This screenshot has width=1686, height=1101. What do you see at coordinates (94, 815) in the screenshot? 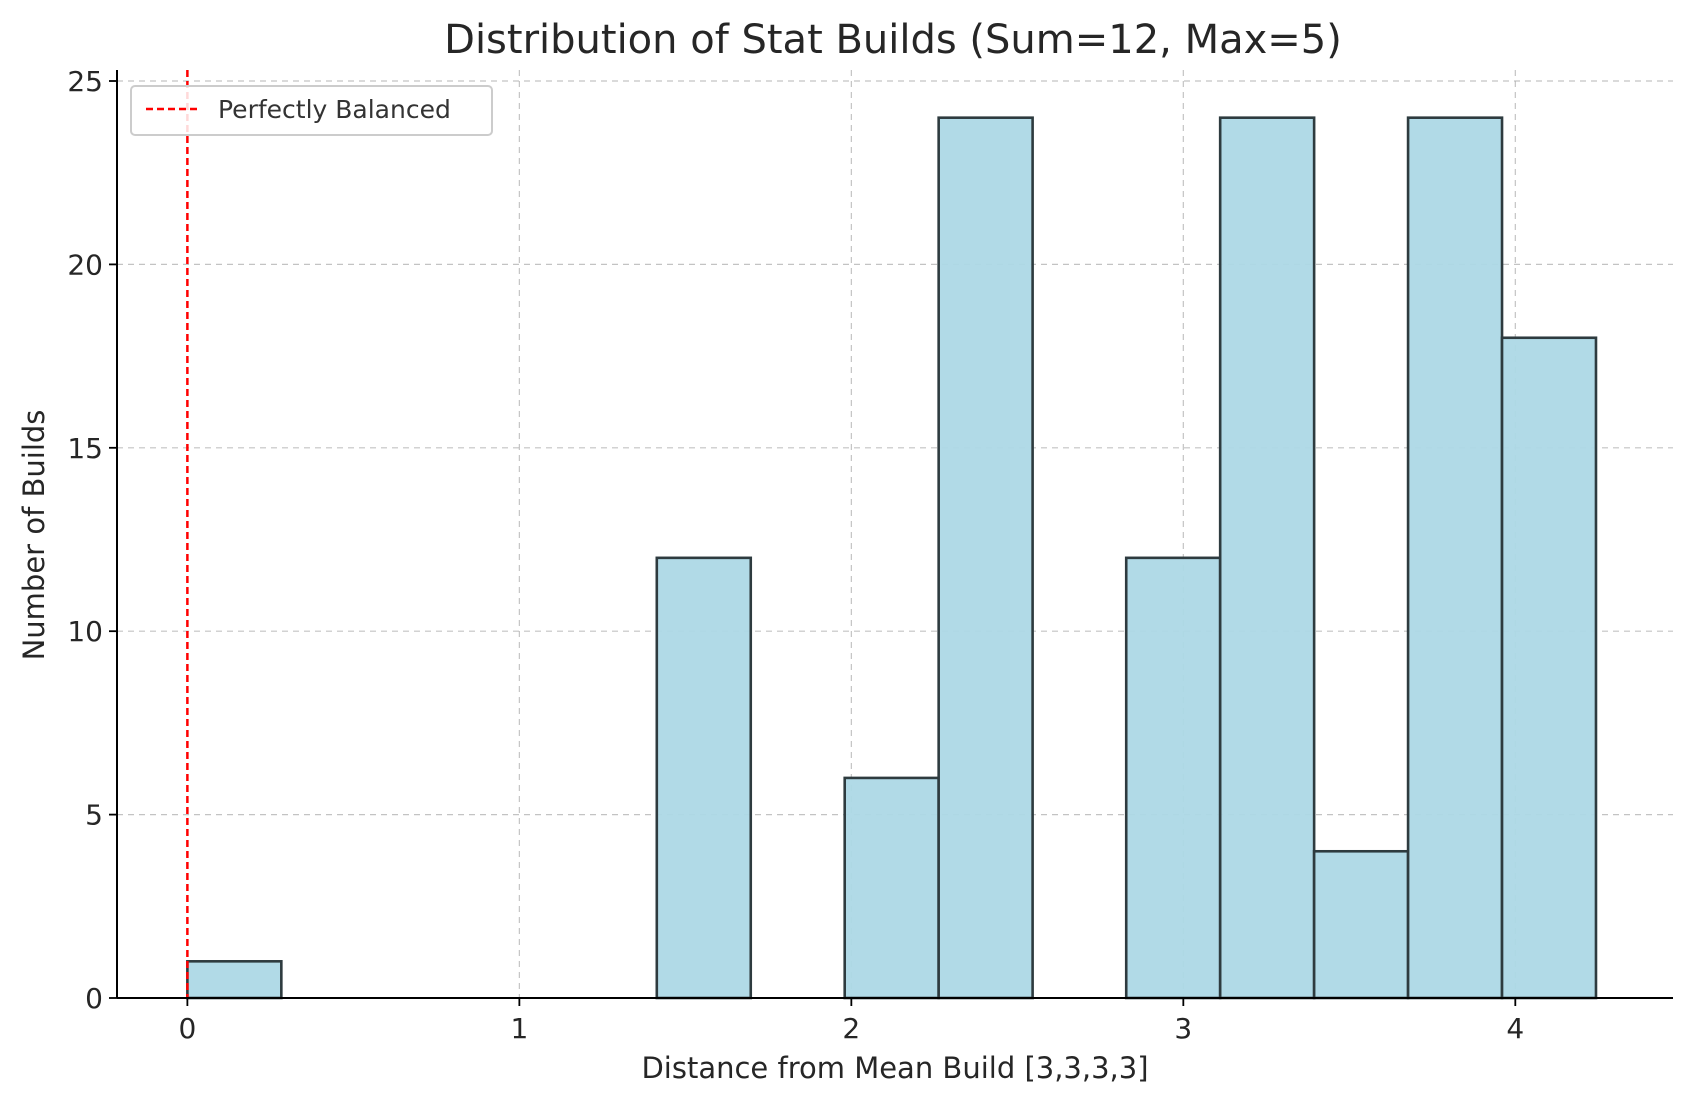
I see `y-tick-label: 5` at bounding box center [94, 815].